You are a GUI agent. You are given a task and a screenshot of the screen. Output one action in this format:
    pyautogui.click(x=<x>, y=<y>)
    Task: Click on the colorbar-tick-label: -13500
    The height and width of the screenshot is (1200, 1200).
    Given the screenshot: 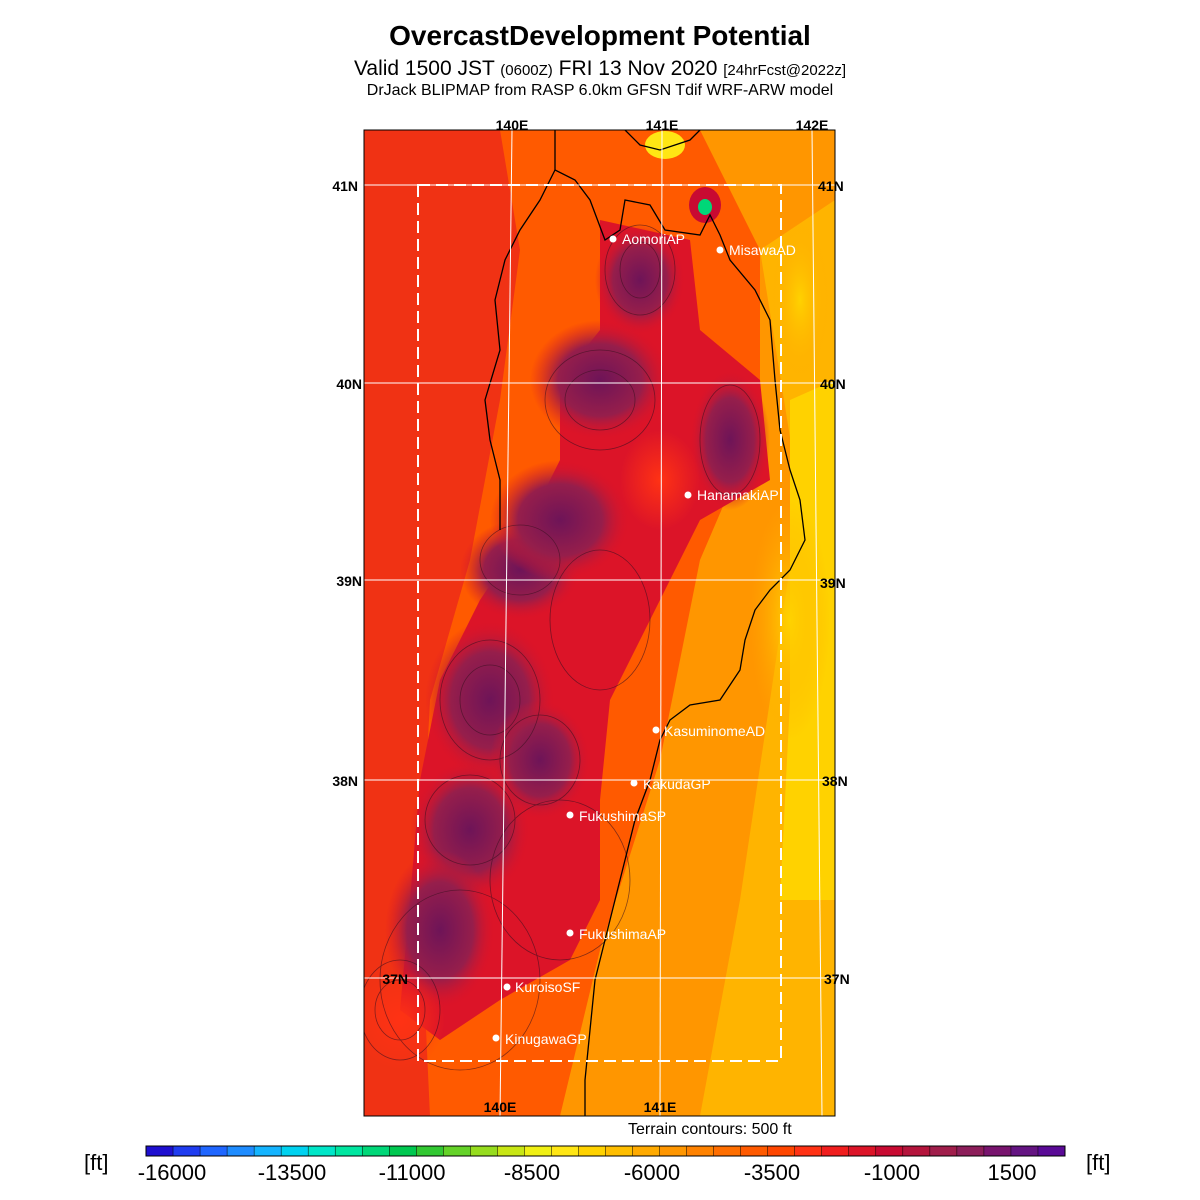 What is the action you would take?
    pyautogui.click(x=292, y=1172)
    